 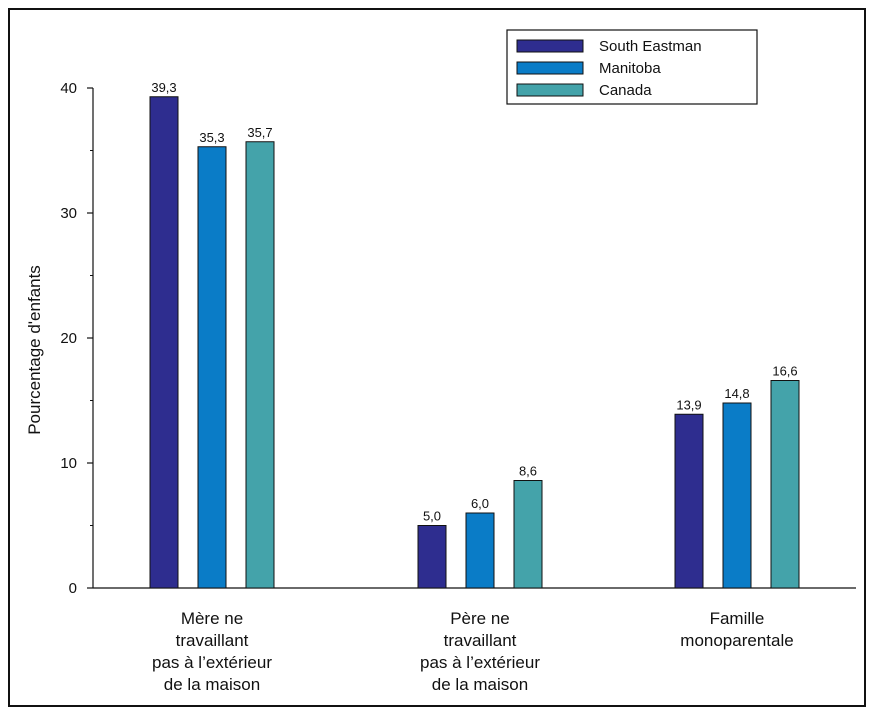 What do you see at coordinates (34, 350) in the screenshot?
I see `y-axis-label: Pourcentage d'enfants` at bounding box center [34, 350].